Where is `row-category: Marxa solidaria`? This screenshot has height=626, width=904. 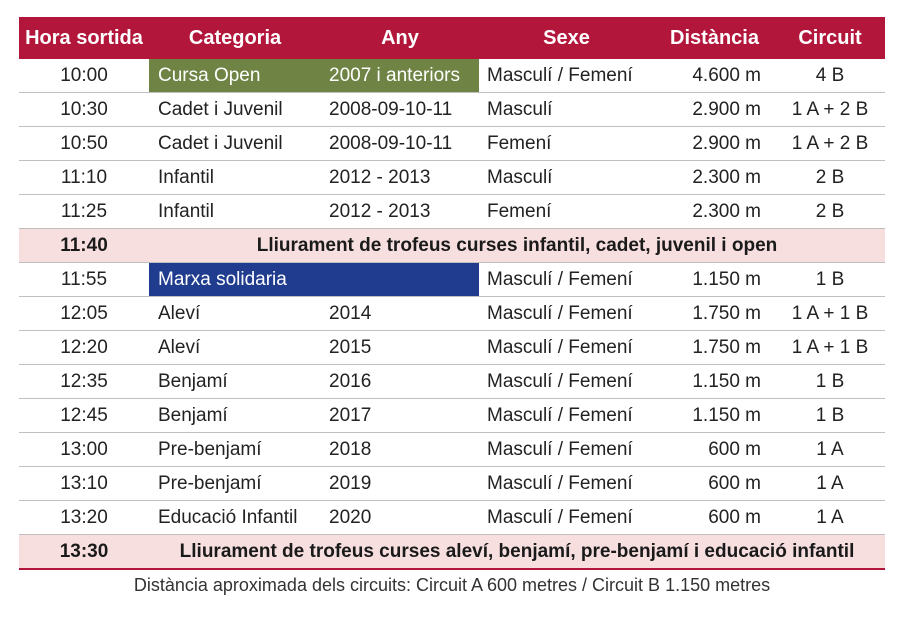 row-category: Marxa solidaria is located at coordinates (235, 279).